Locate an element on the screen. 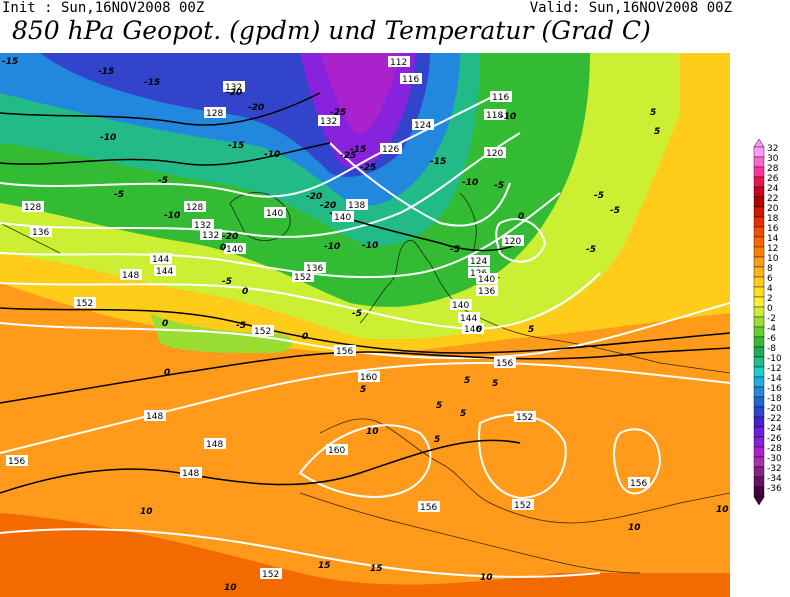  legend-label: 18 is located at coordinates (773, 219).